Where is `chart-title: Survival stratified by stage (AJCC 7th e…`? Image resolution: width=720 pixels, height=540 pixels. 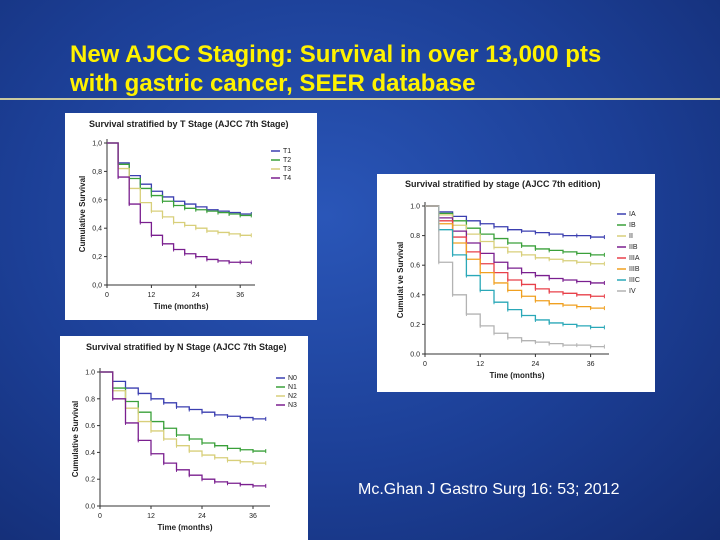
chart-title: Survival stratified by stage (AJCC 7th e… is located at coordinates (503, 184).